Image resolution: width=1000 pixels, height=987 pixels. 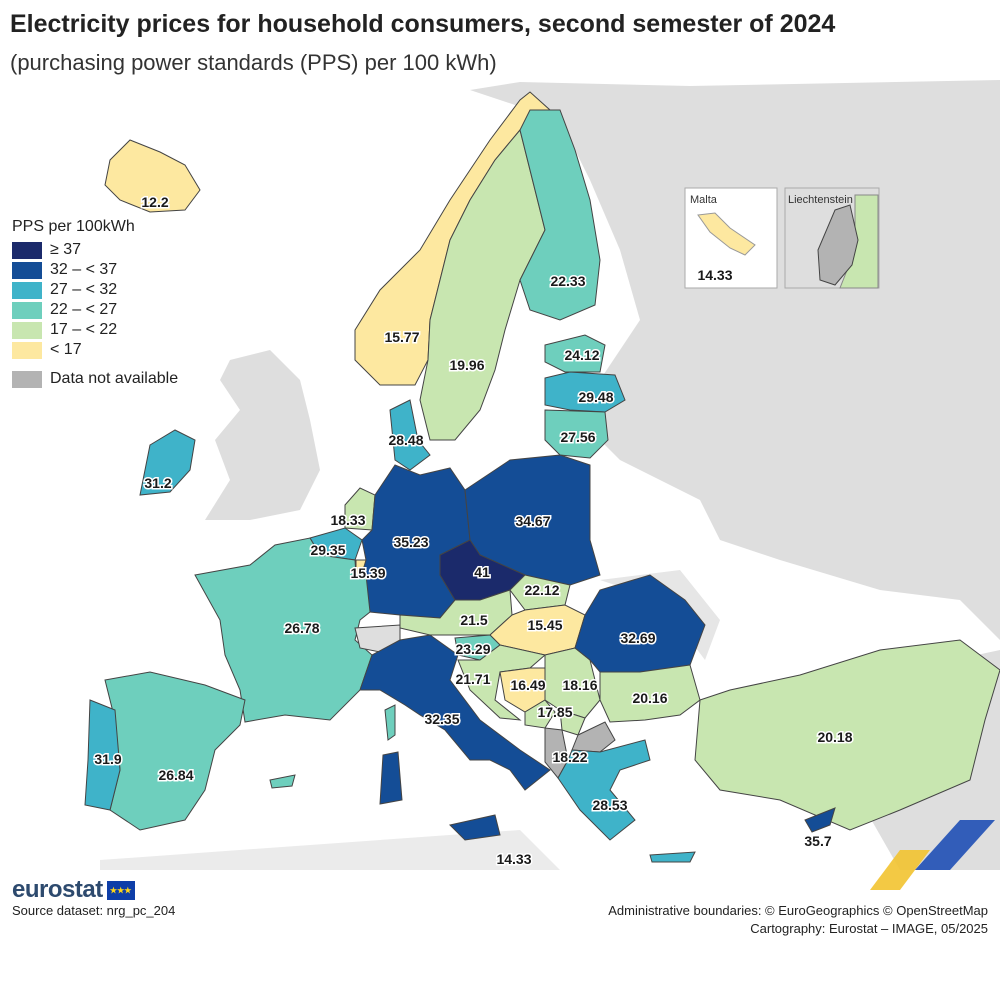 I want to click on denmark-shape, so click(x=410, y=435).